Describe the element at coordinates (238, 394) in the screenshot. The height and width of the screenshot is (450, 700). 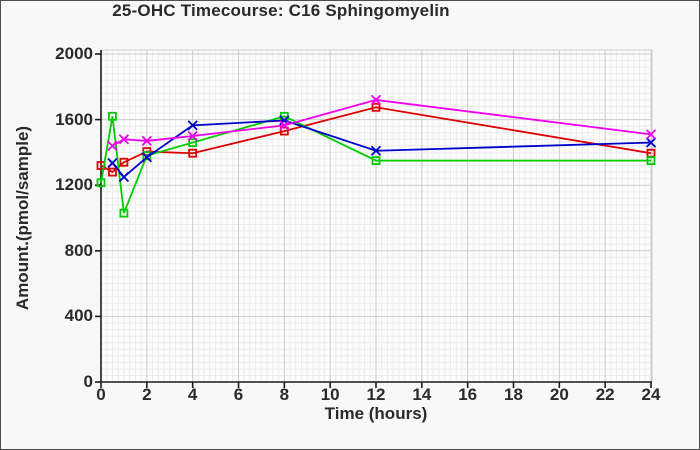
I see `x-tick-label: 6` at that location.